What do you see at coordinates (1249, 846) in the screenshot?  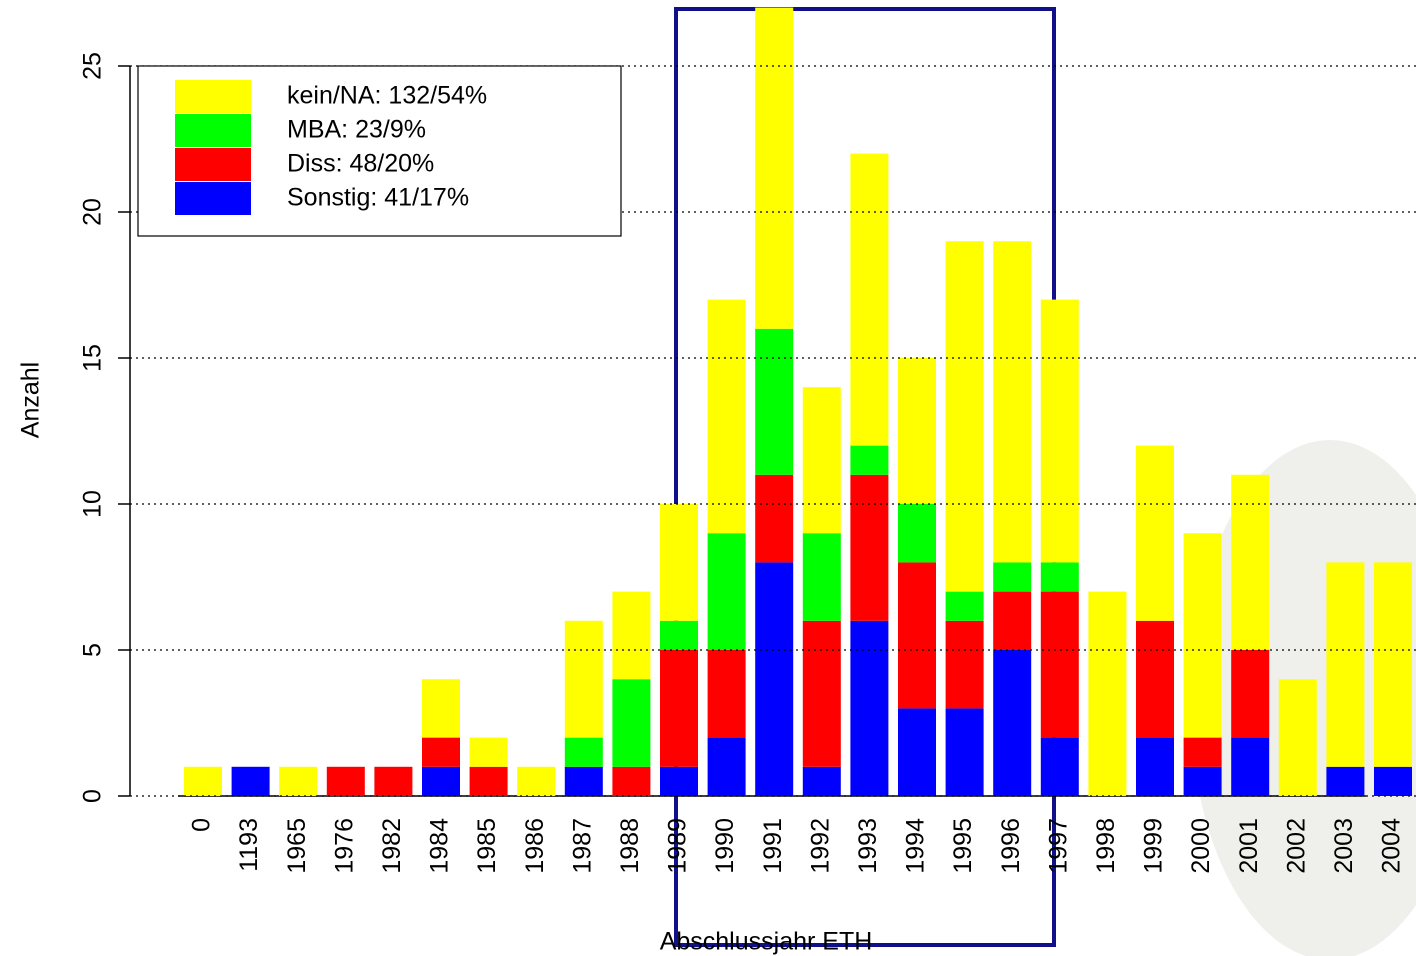 I see `x-tick-label: 2001` at bounding box center [1249, 846].